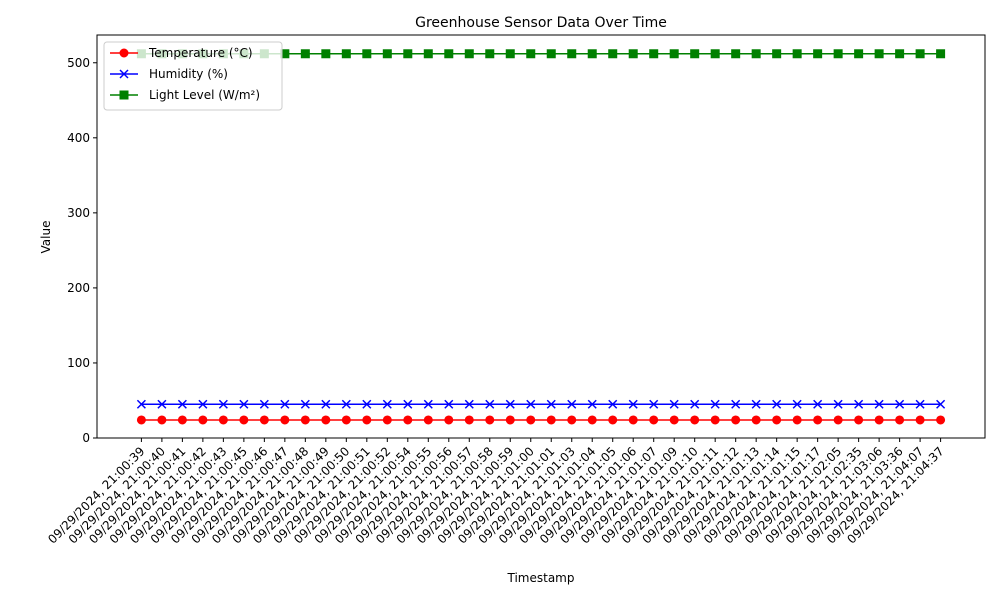 The image size is (1000, 600). I want to click on data-point-humidity-27-stroke-b, so click(695, 404).